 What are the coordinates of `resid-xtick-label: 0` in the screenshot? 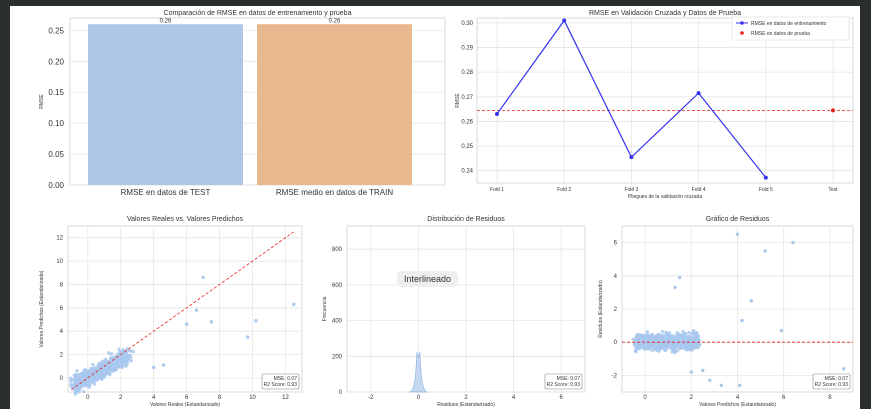 It's located at (645, 398).